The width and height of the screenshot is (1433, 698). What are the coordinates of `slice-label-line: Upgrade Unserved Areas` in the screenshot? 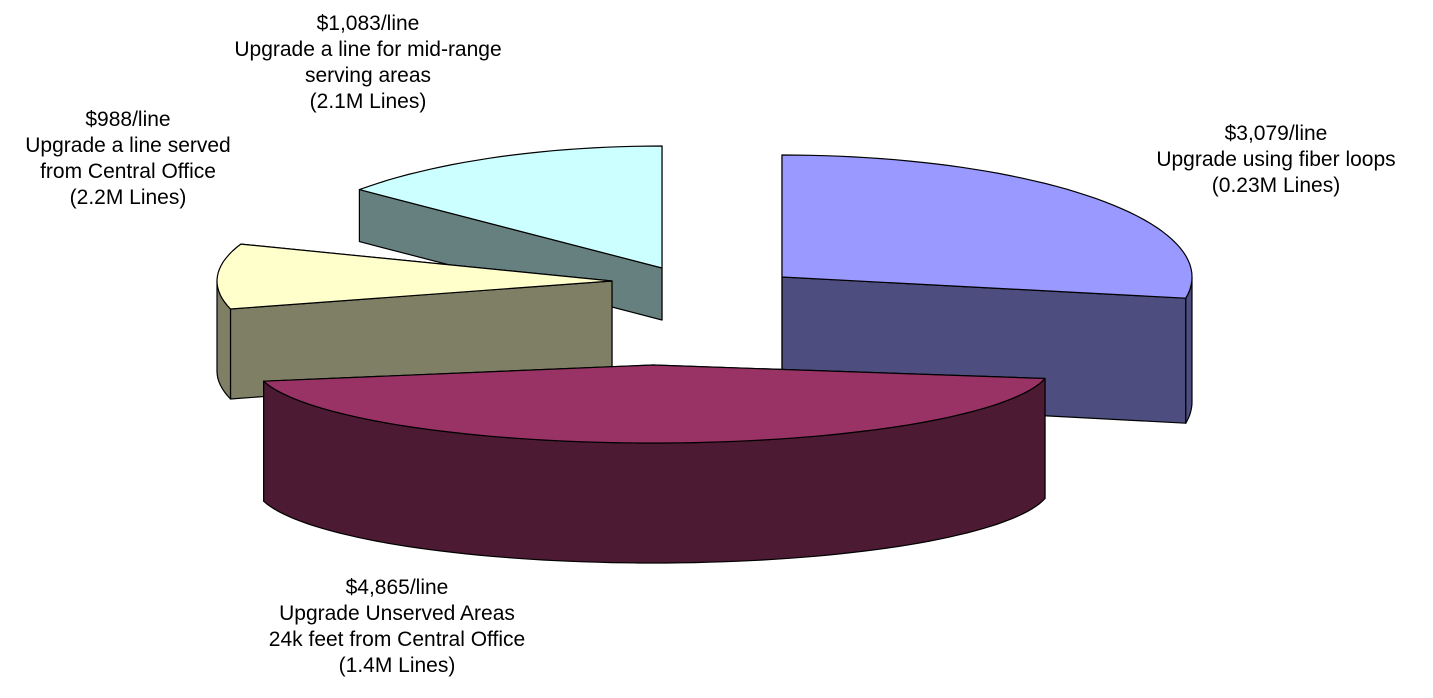 It's located at (397, 613).